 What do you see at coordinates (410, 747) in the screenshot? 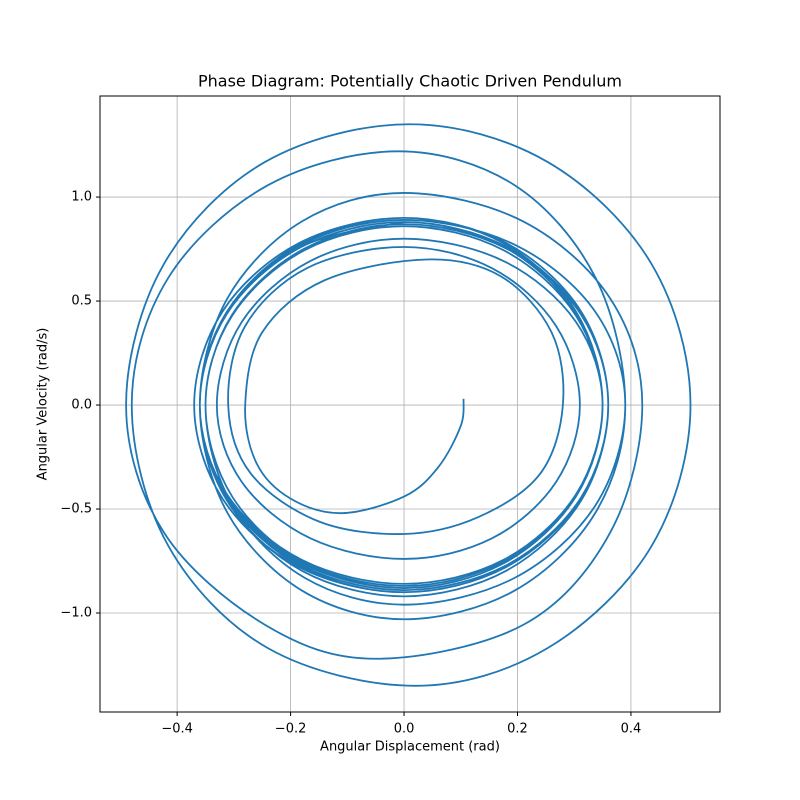
I see `x-axis-label: Angular Displacement (rad)` at bounding box center [410, 747].